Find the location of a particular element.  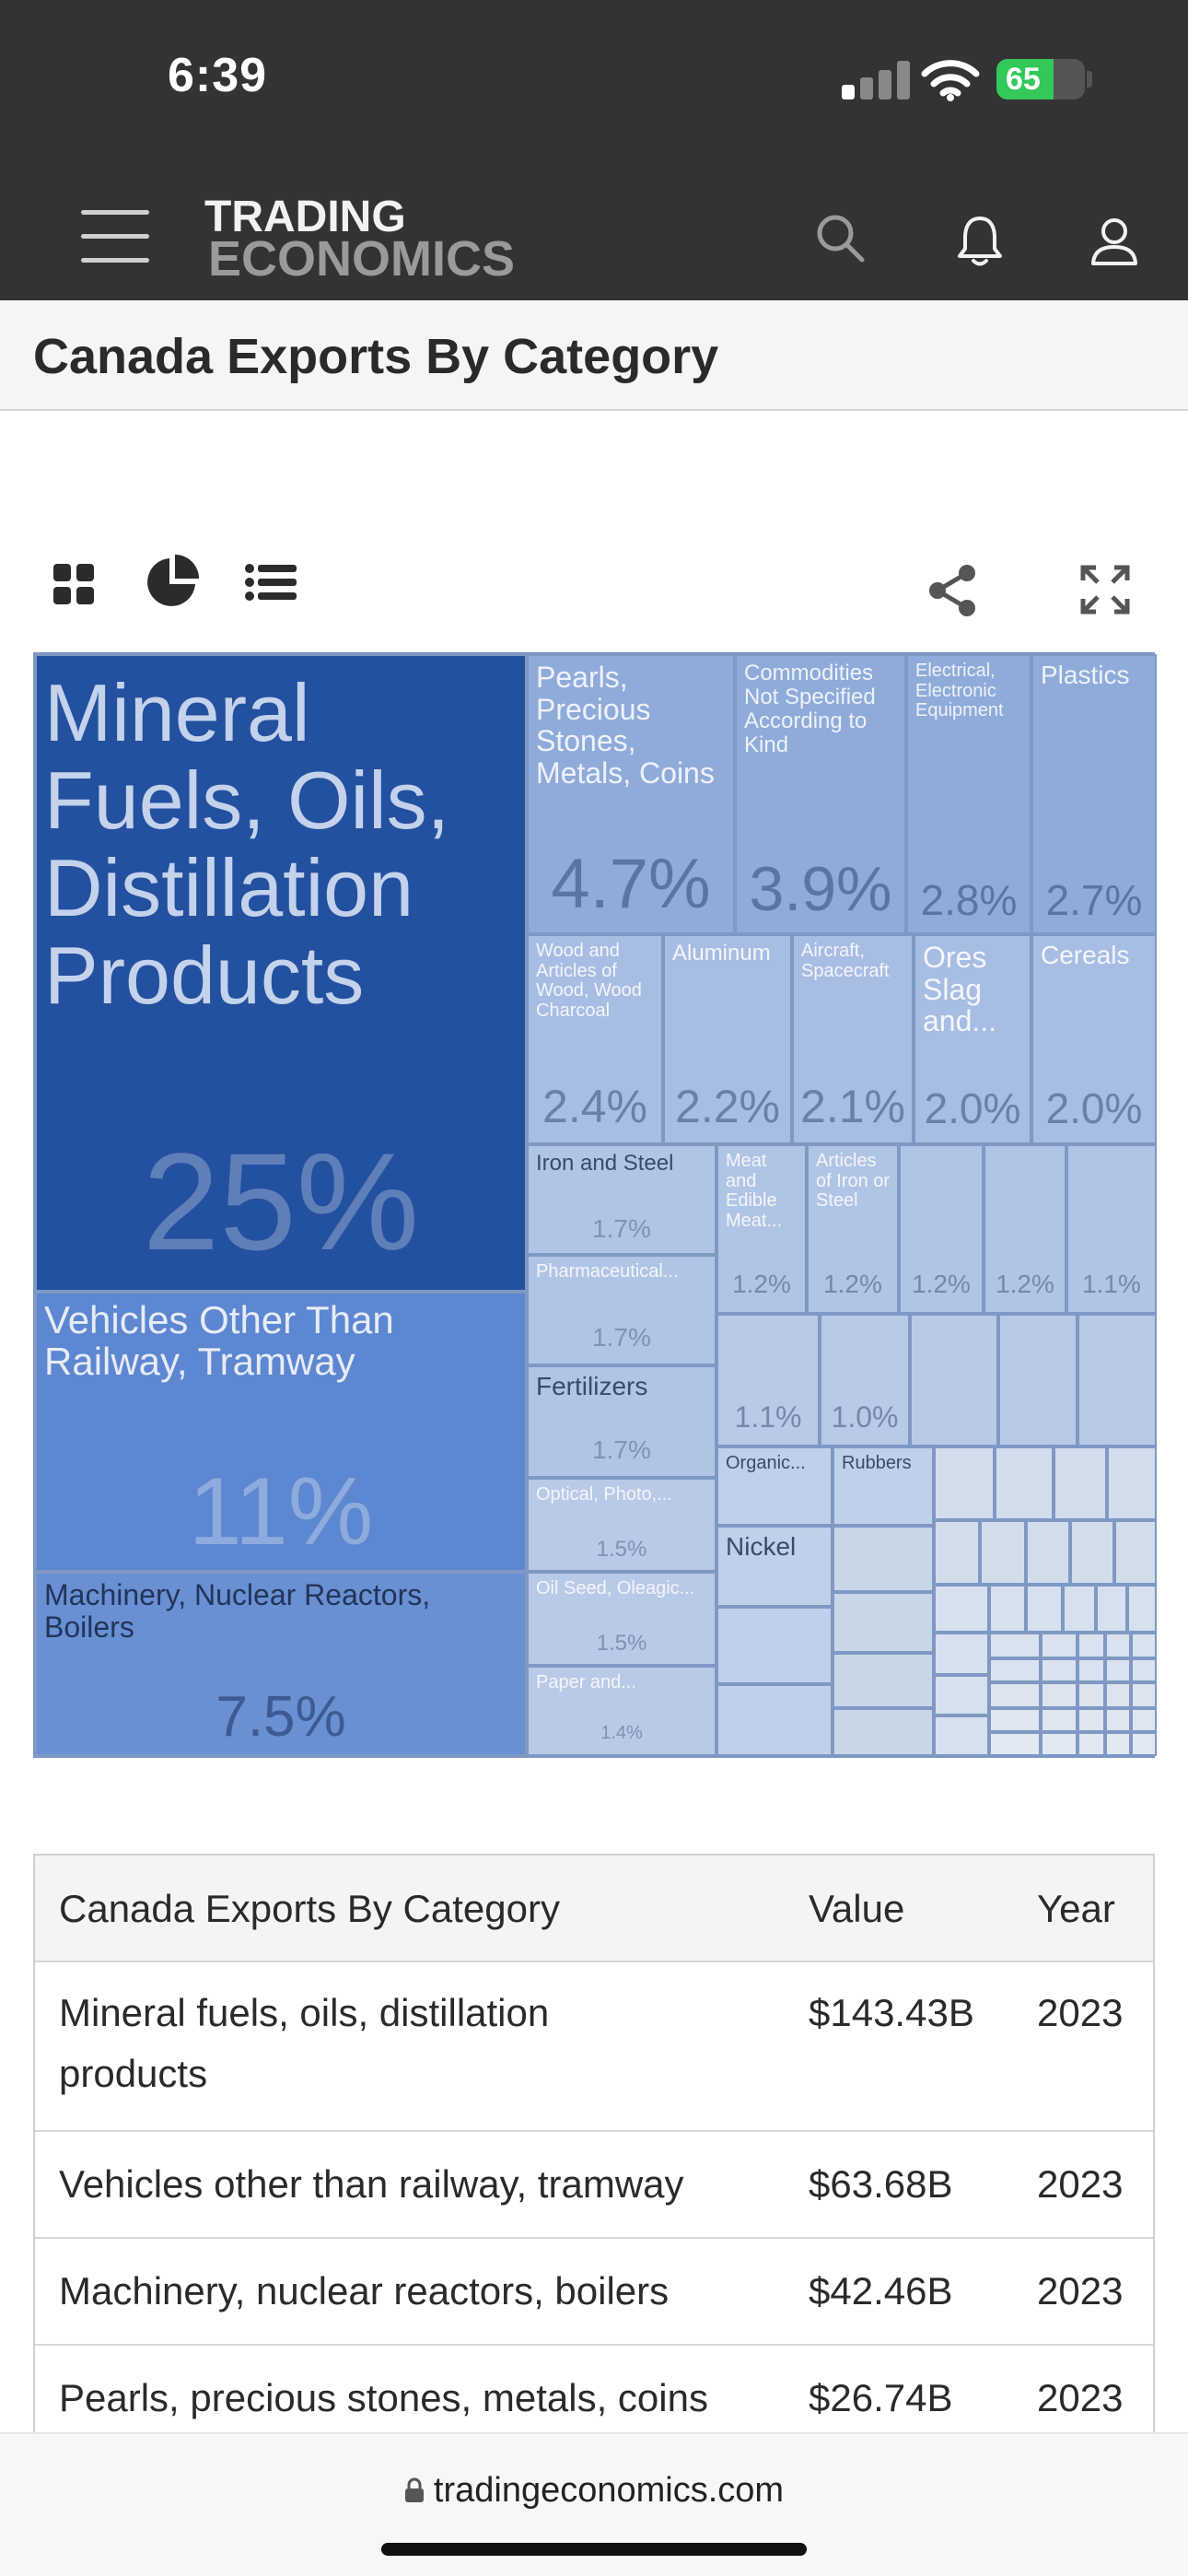

logo-economics: ECONOMICS is located at coordinates (362, 259).